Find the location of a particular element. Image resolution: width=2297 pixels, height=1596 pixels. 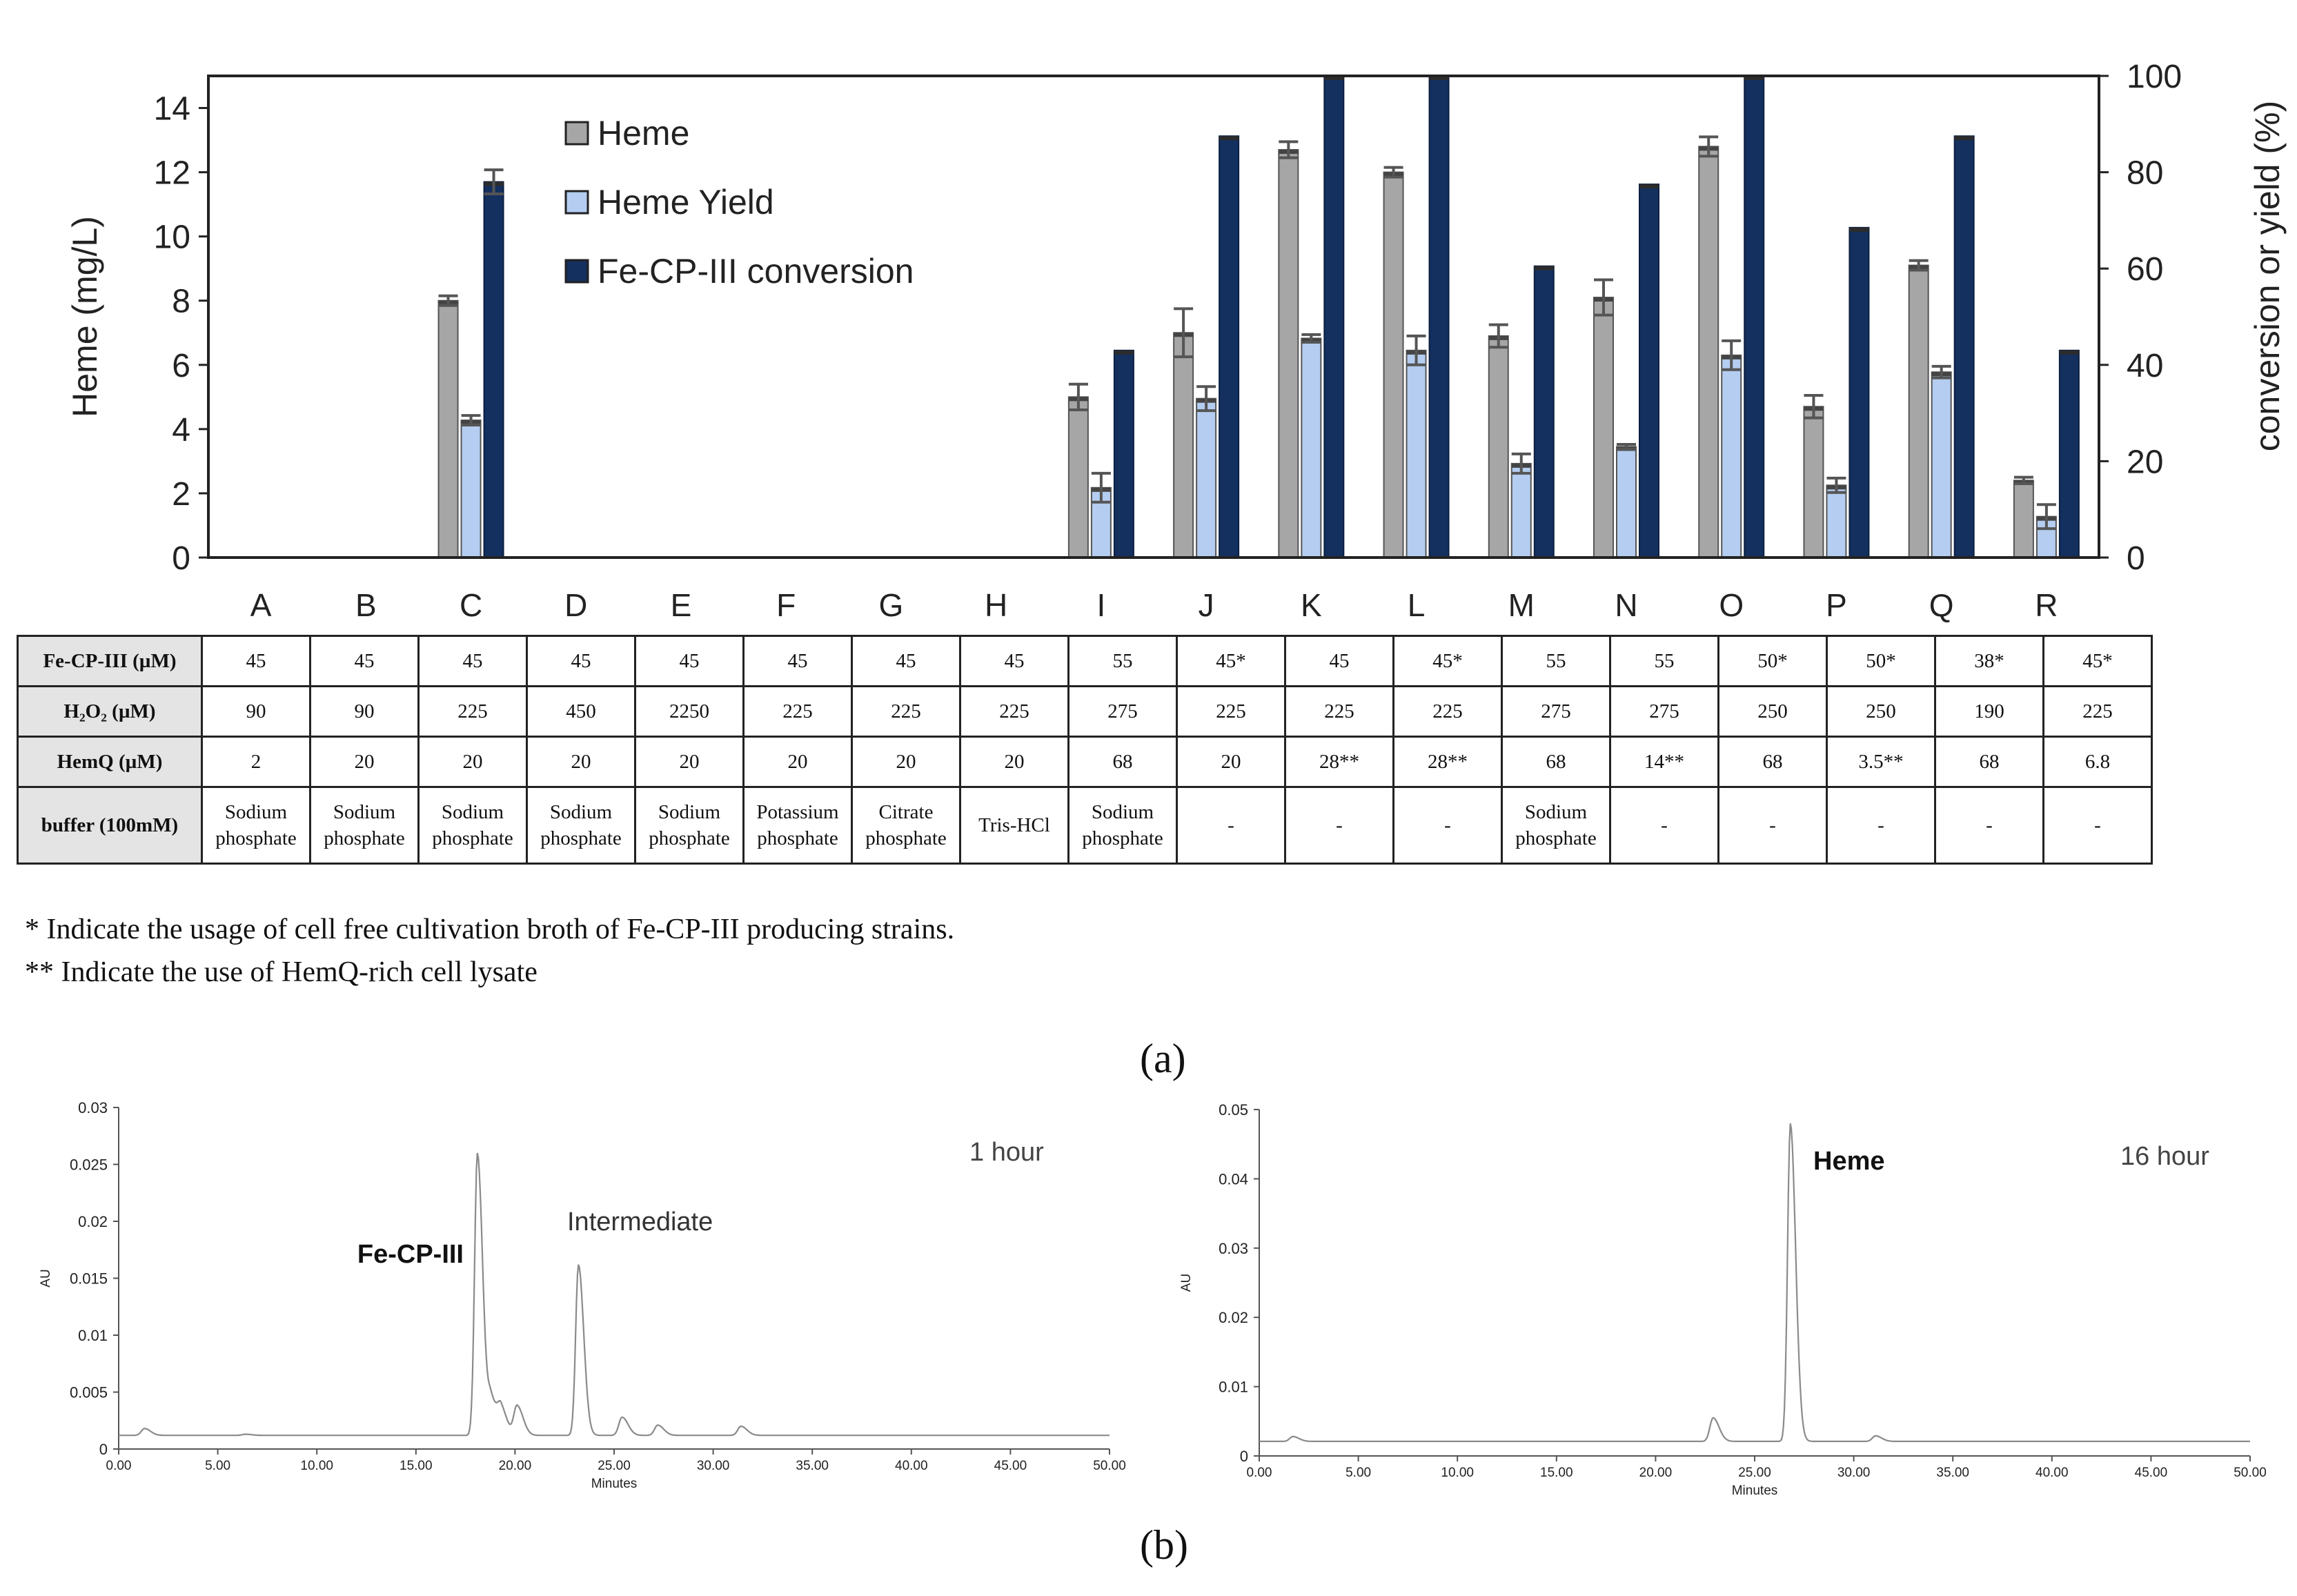

left-axis-tick-label: 2 is located at coordinates (181, 494).